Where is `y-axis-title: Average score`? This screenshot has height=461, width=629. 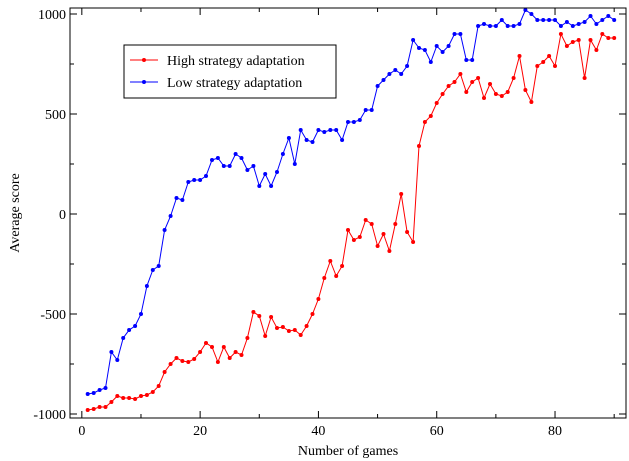 y-axis-title: Average score is located at coordinates (15, 212).